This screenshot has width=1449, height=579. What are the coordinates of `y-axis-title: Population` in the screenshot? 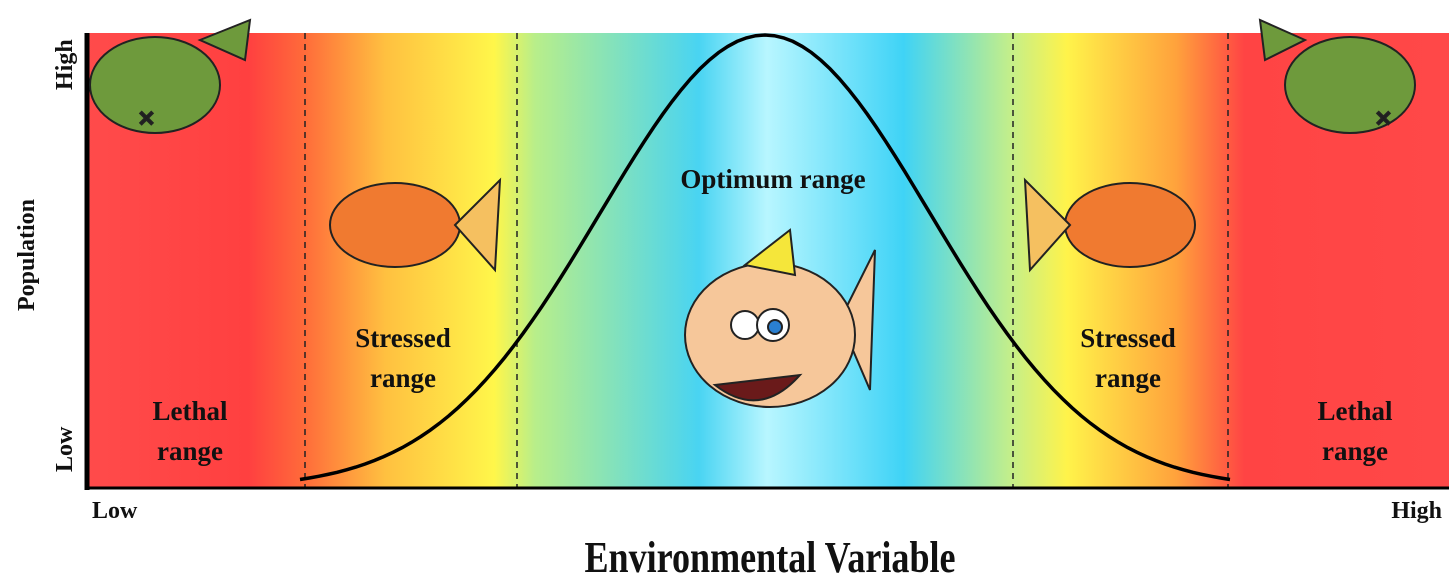 It's located at (27, 255).